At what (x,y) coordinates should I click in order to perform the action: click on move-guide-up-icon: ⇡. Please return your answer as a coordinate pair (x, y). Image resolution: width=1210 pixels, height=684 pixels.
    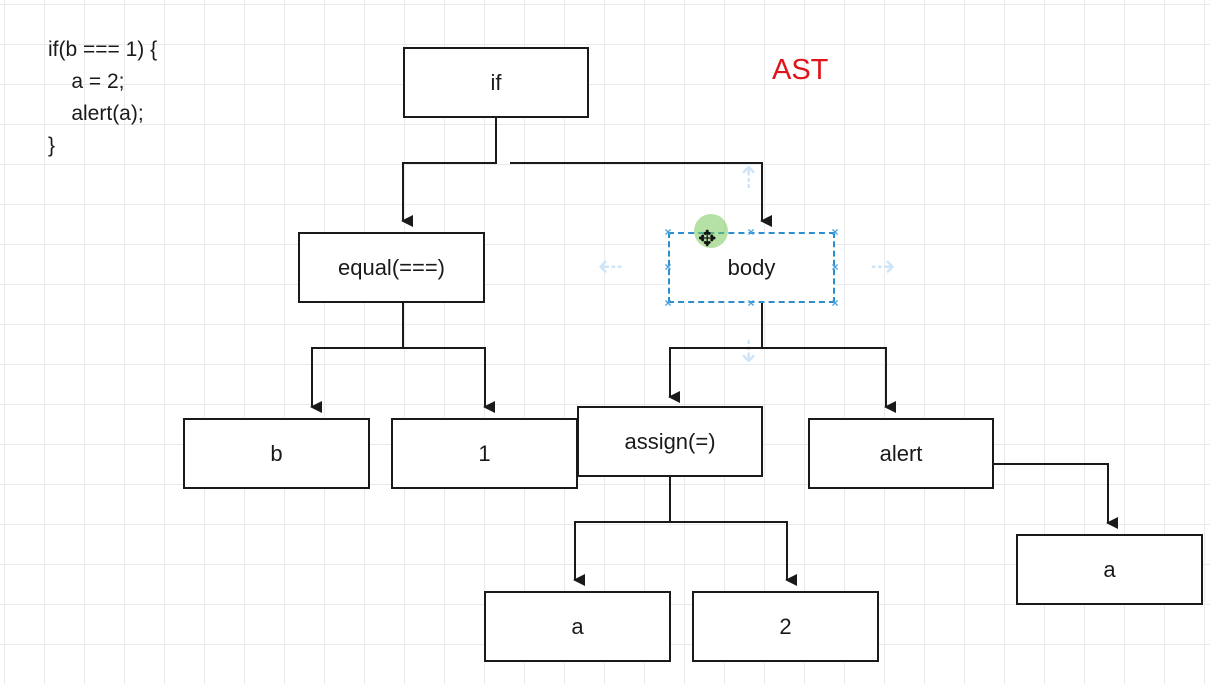
    Looking at the image, I should click on (749, 178).